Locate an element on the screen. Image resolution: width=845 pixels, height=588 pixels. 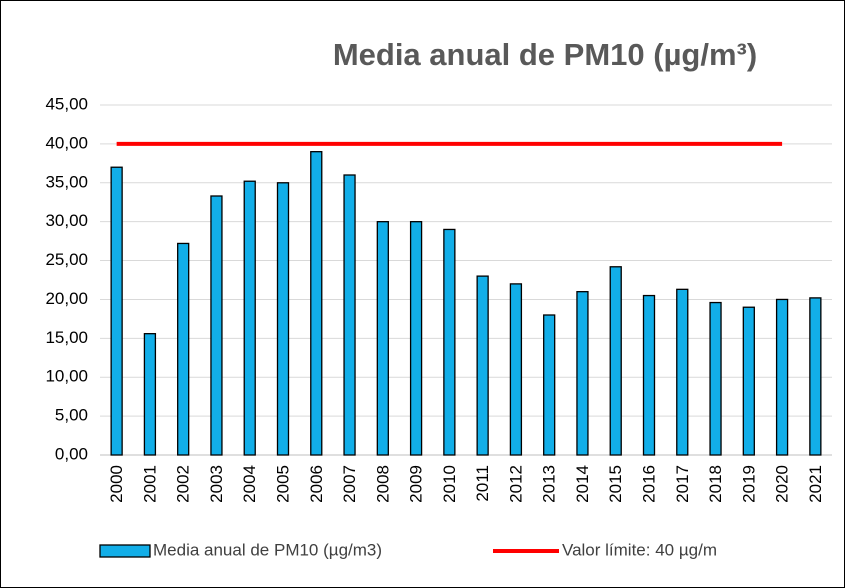
legend-label: Media anual de PM10 (µg/m3) is located at coordinates (267, 549).